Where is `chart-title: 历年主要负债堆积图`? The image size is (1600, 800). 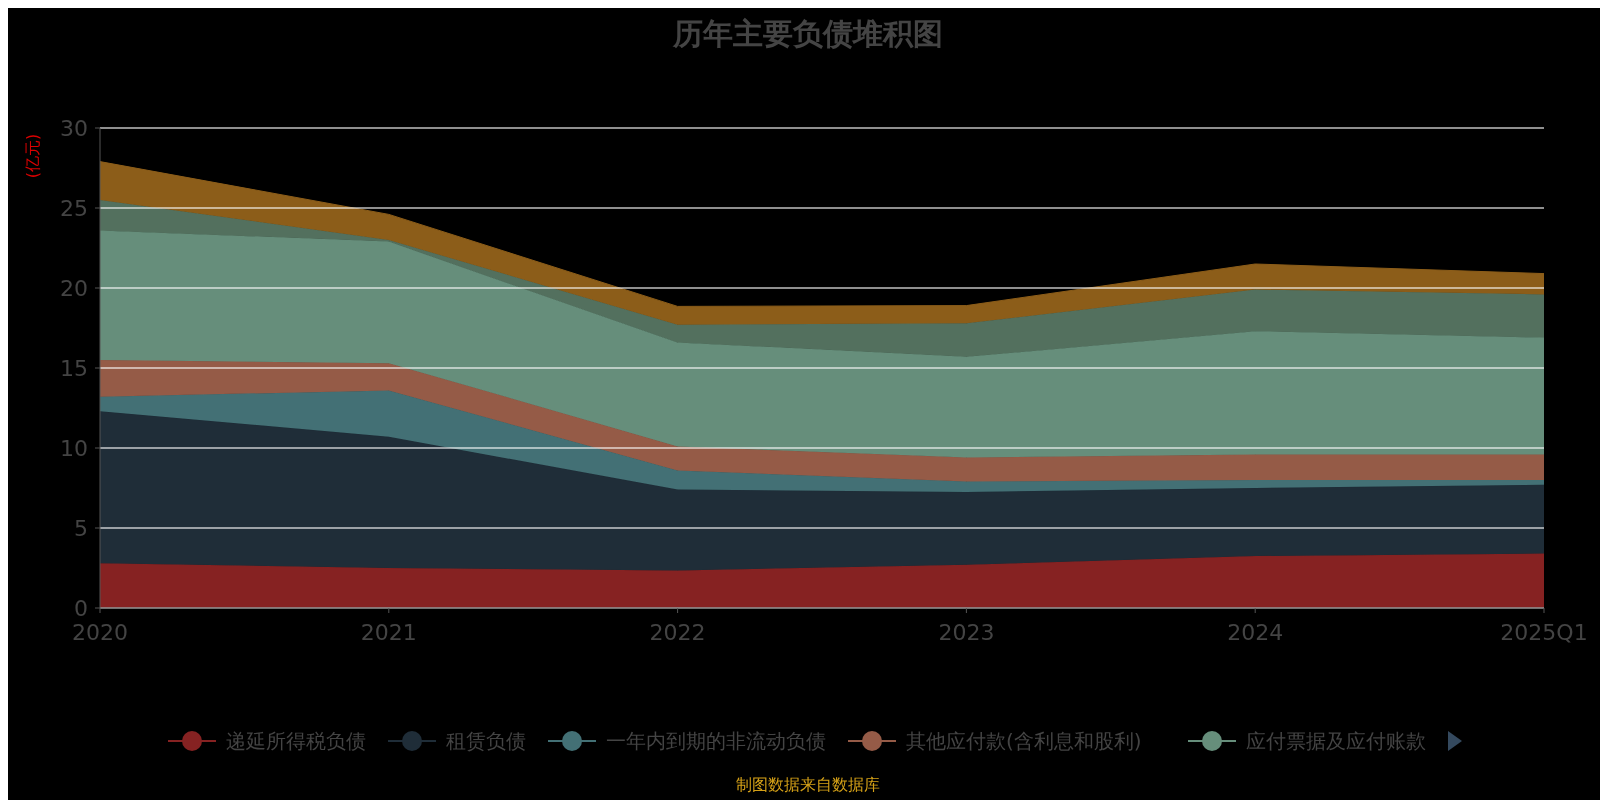
chart-title: 历年主要负债堆积图 is located at coordinates (807, 33).